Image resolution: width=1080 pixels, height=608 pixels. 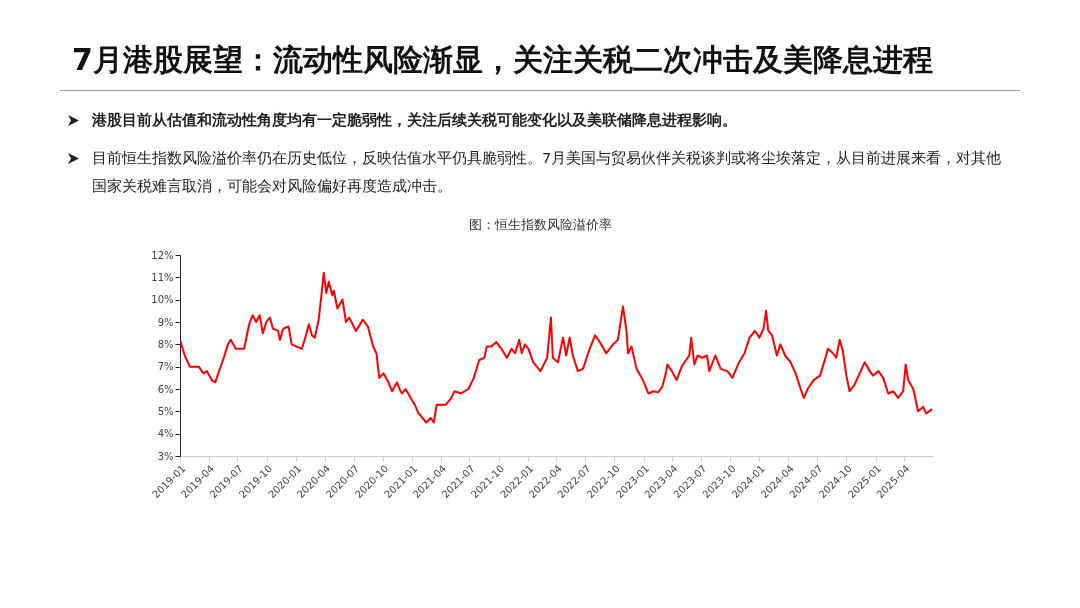 What do you see at coordinates (162, 255) in the screenshot?
I see `y-tick-label: 12%` at bounding box center [162, 255].